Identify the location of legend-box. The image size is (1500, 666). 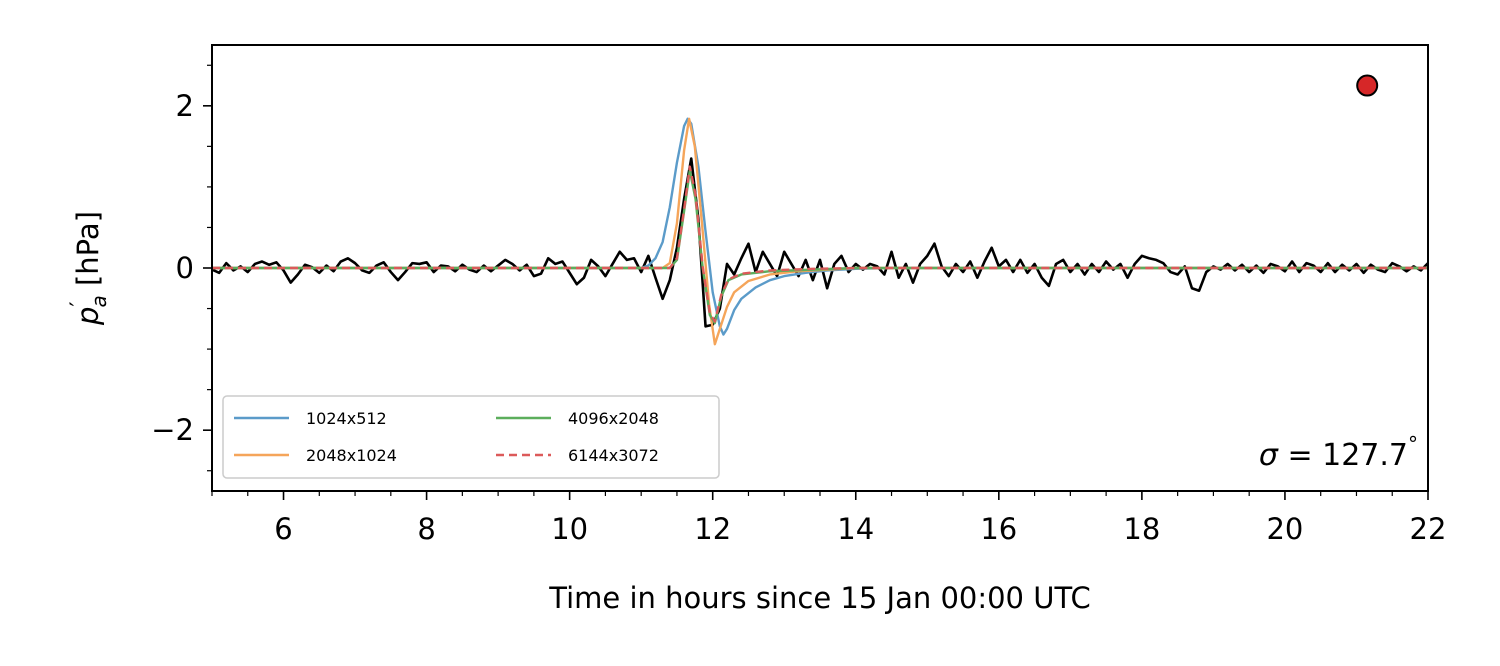
(471, 437).